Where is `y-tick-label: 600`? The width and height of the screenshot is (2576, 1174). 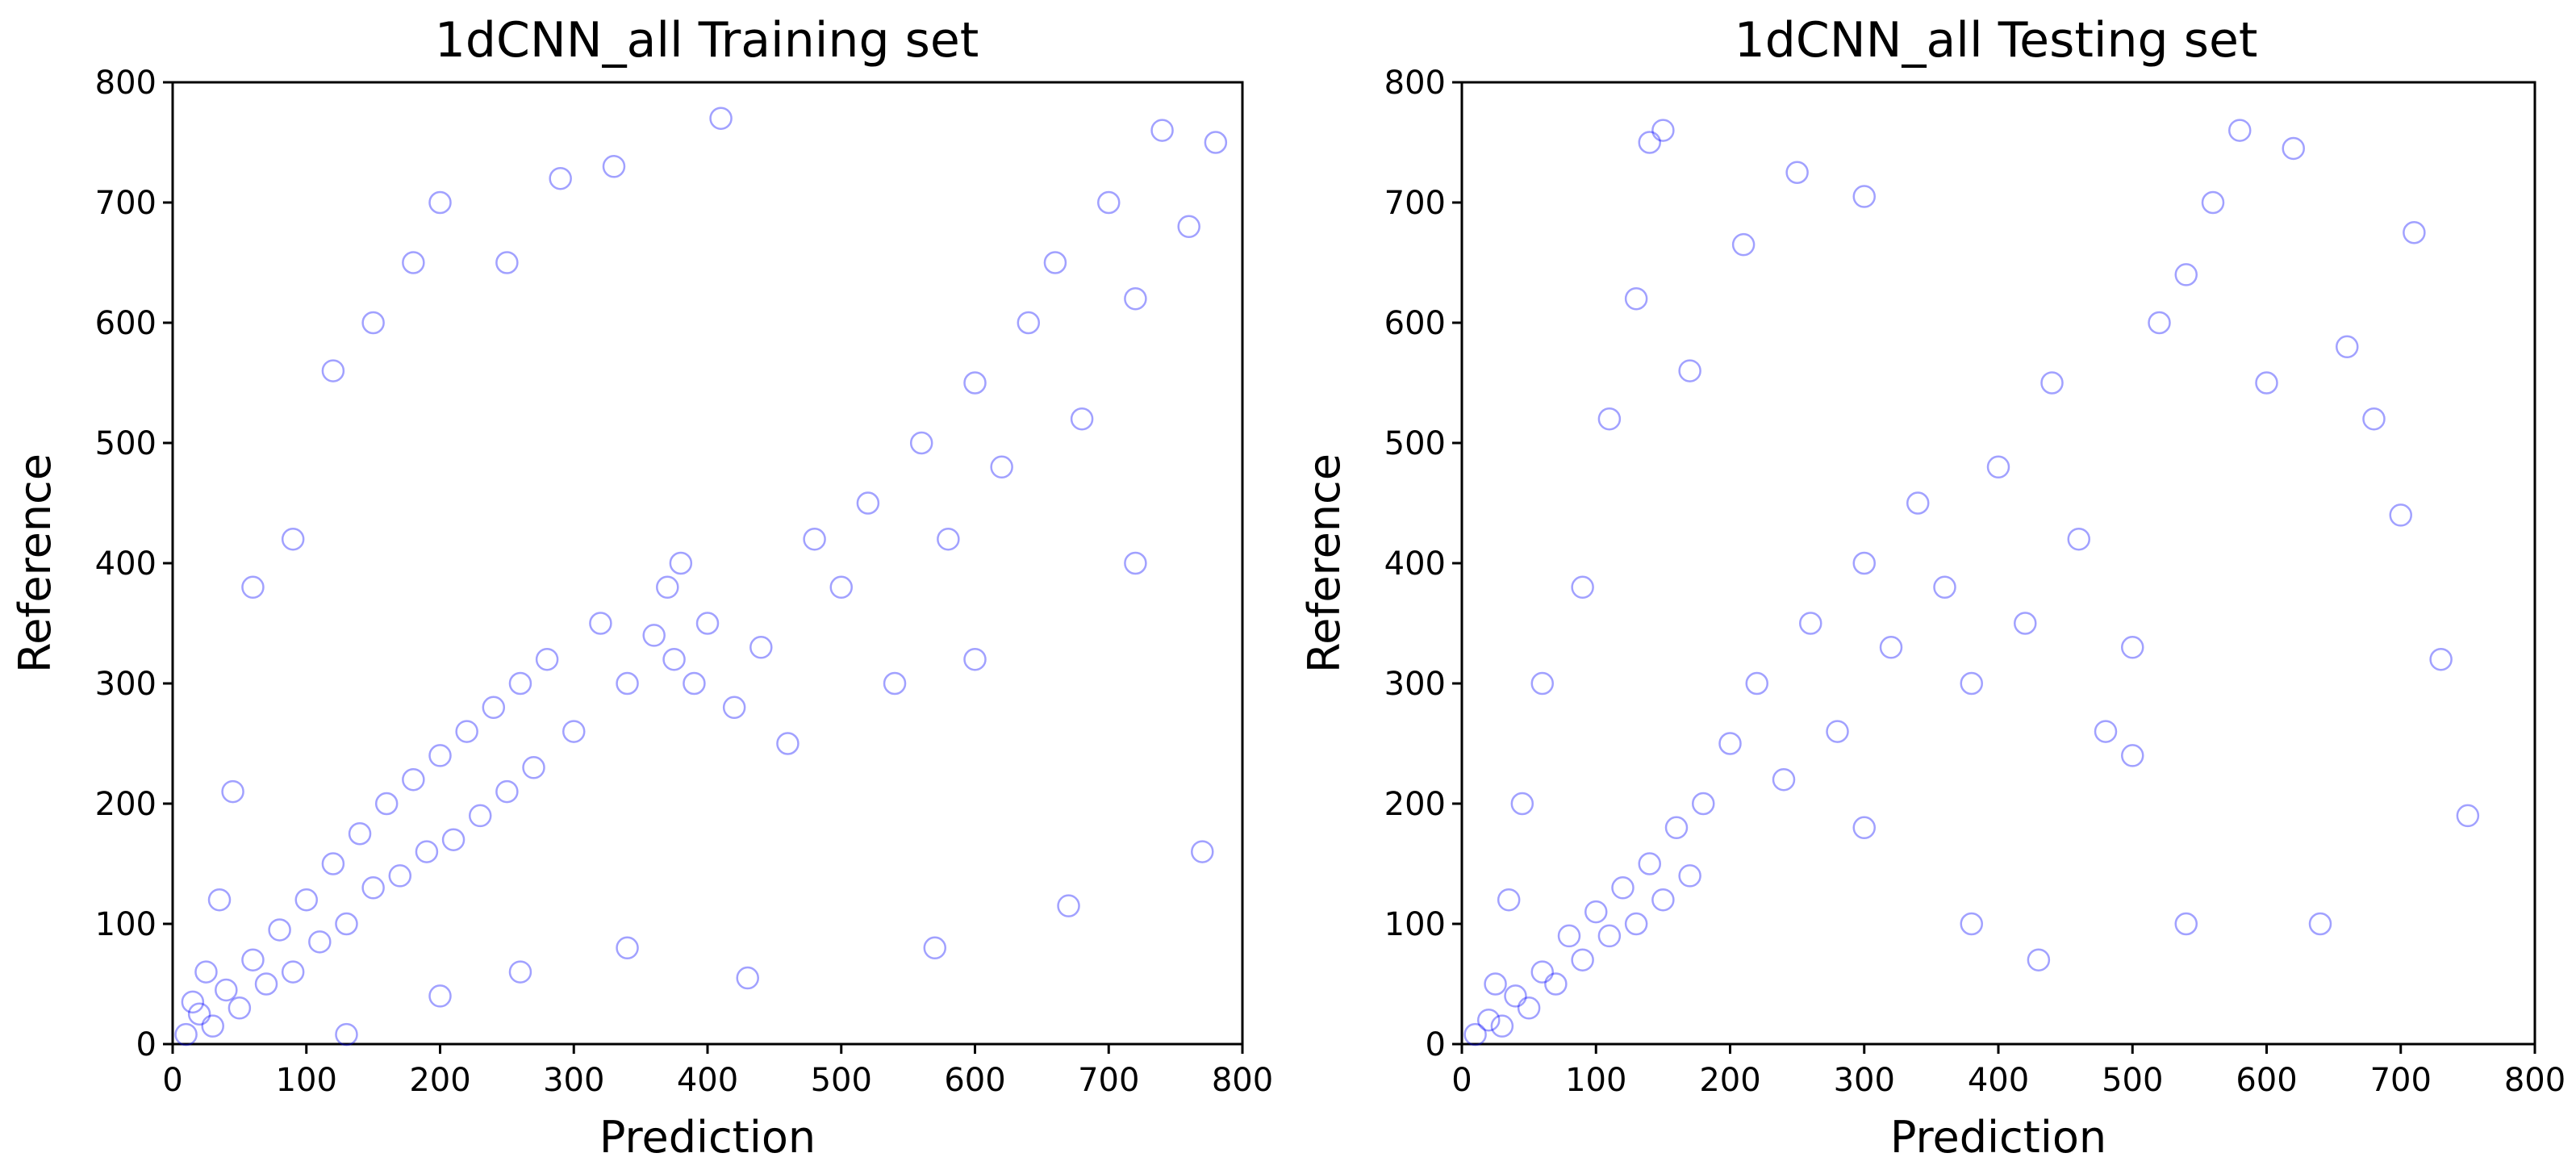
y-tick-label: 600 is located at coordinates (1415, 323).